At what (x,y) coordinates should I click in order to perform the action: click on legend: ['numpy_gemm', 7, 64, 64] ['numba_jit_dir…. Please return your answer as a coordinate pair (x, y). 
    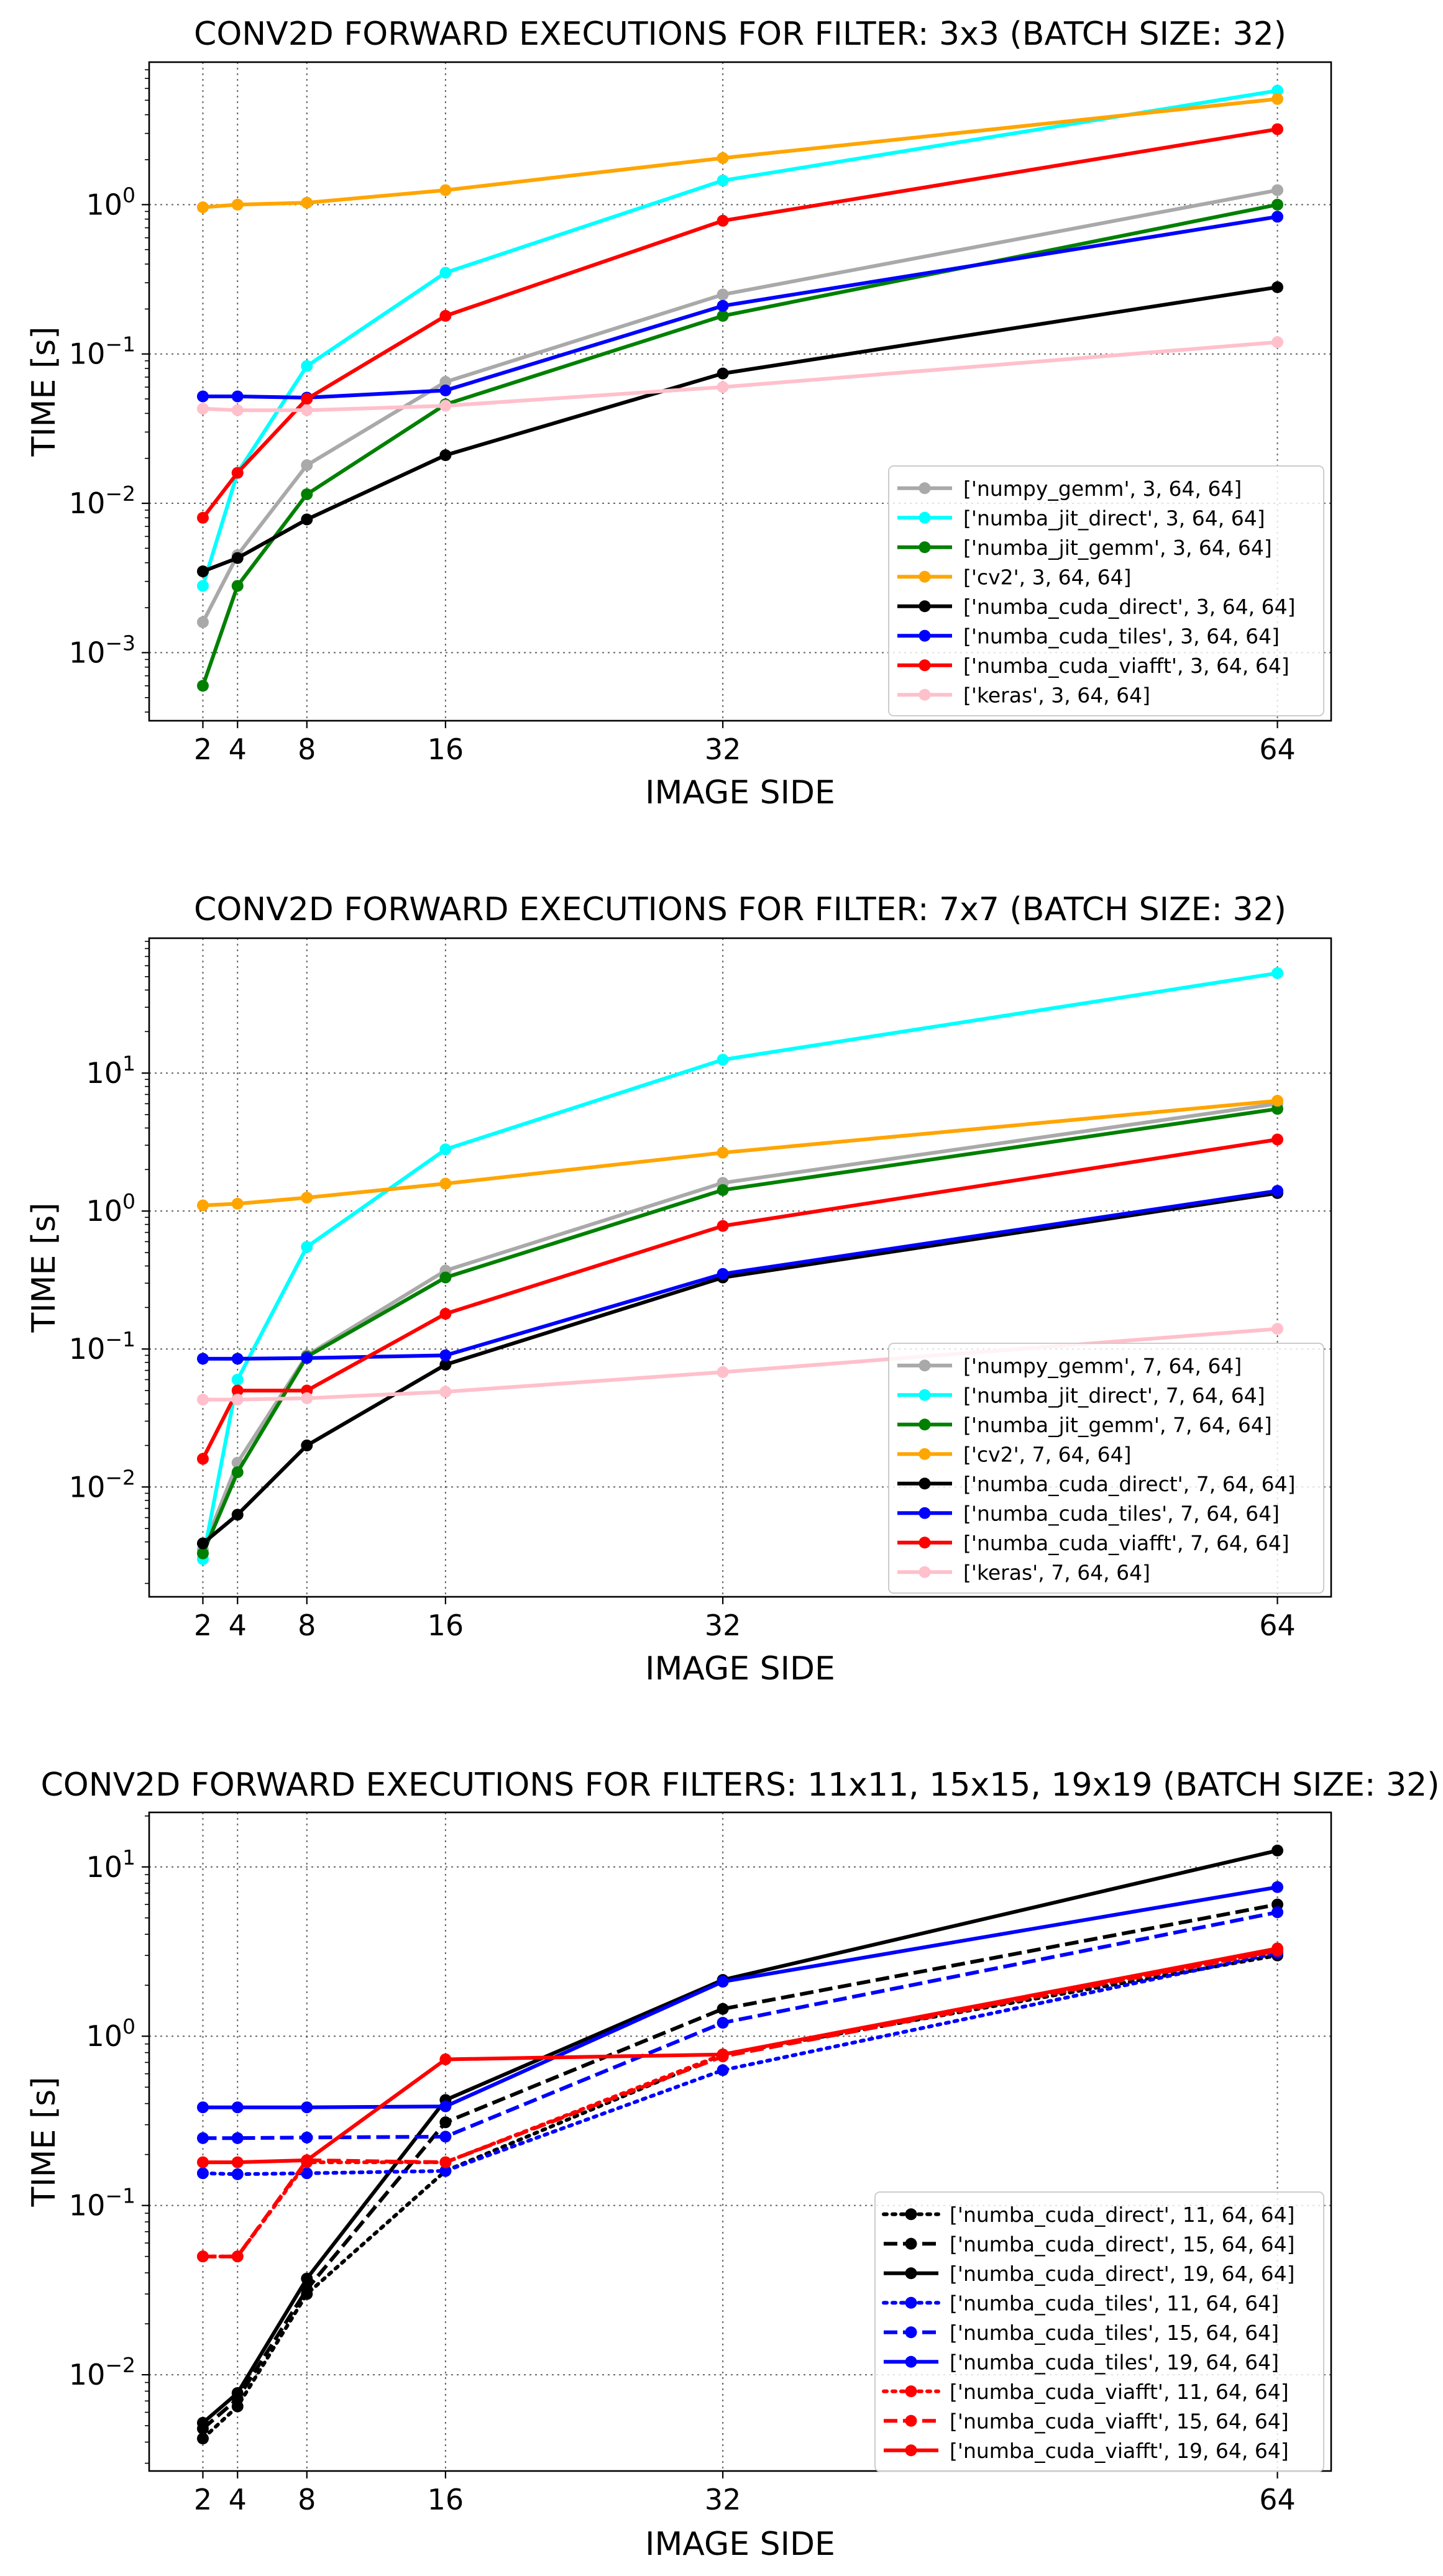
    Looking at the image, I should click on (1106, 1468).